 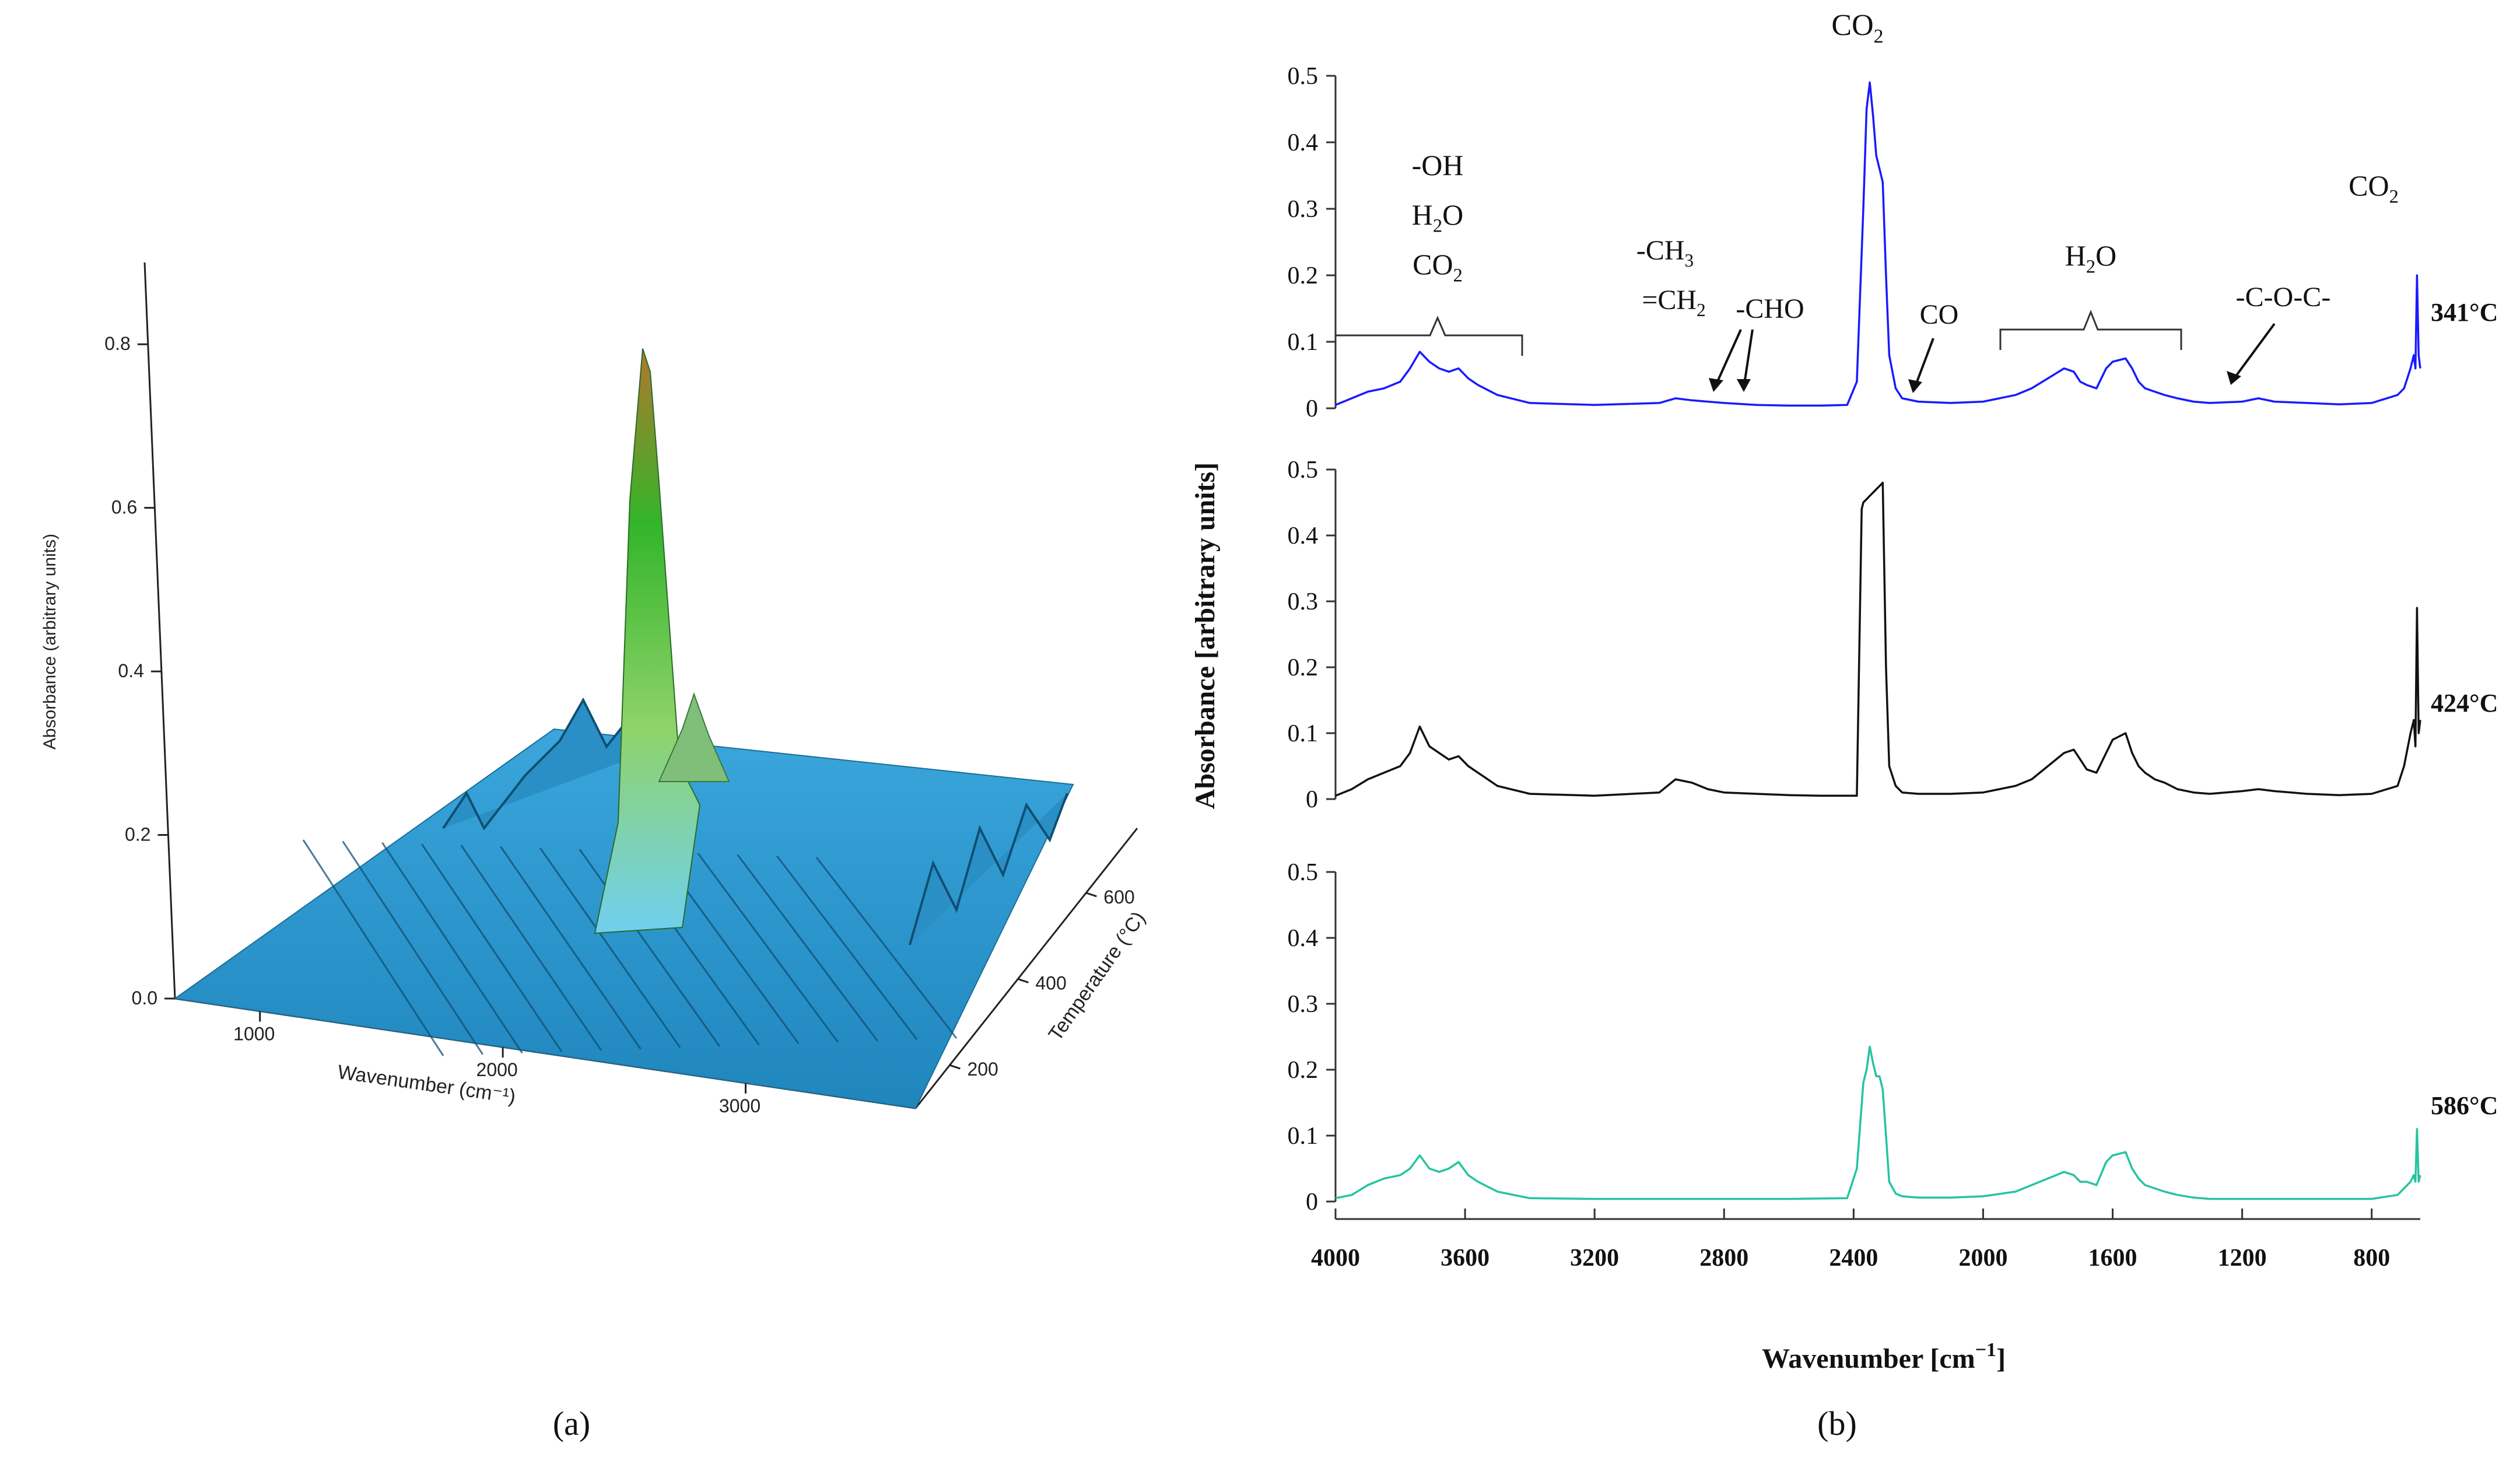 What do you see at coordinates (1438, 165) in the screenshot?
I see `annotation-label: -OH` at bounding box center [1438, 165].